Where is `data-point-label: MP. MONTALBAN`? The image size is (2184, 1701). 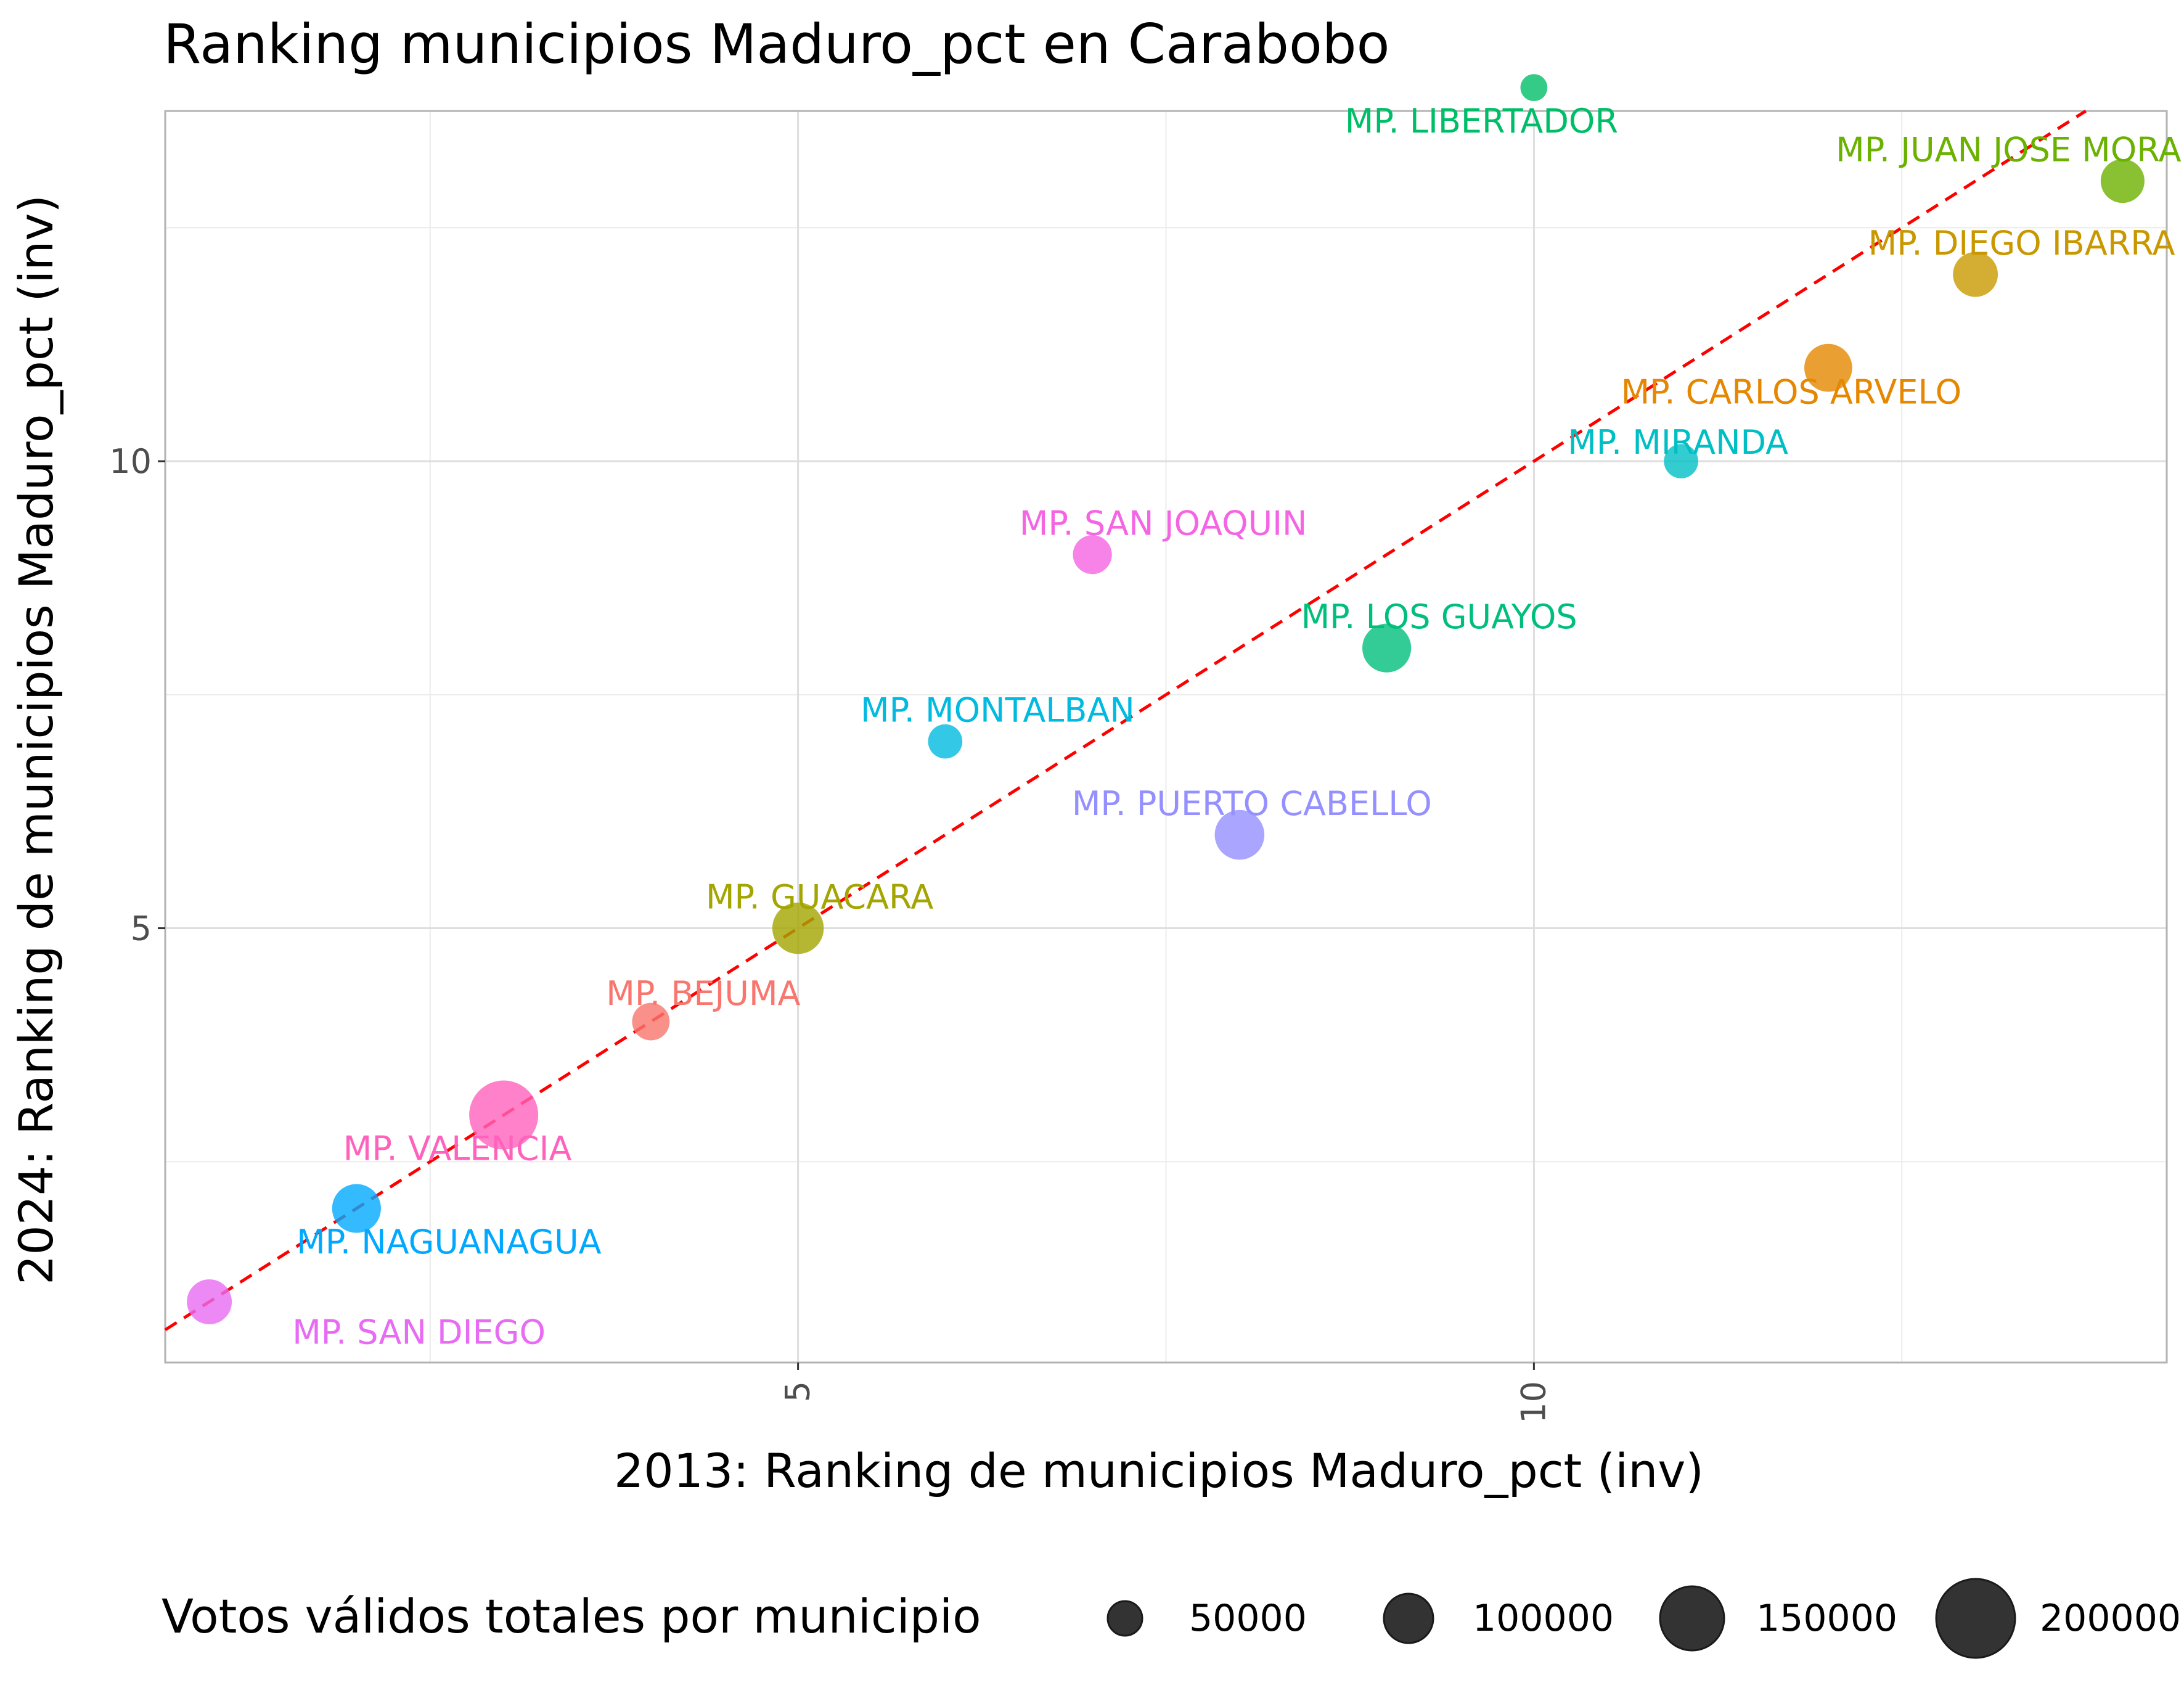
data-point-label: MP. MONTALBAN is located at coordinates (998, 710).